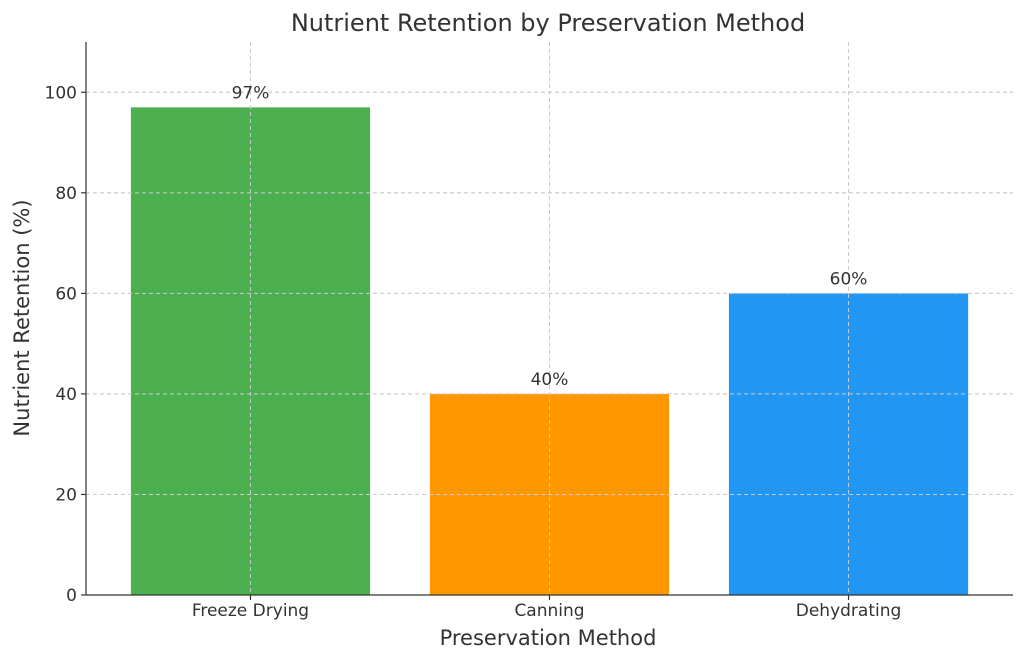 The image size is (1024, 662). Describe the element at coordinates (250, 611) in the screenshot. I see `x-tick-label: Freeze Drying` at that location.